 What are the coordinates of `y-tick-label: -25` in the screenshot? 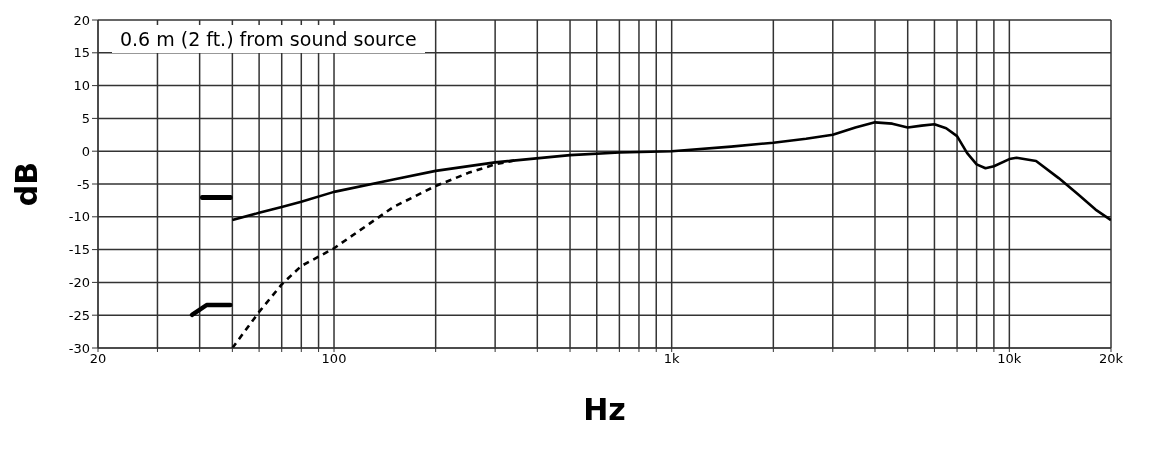 It's located at (79, 315).